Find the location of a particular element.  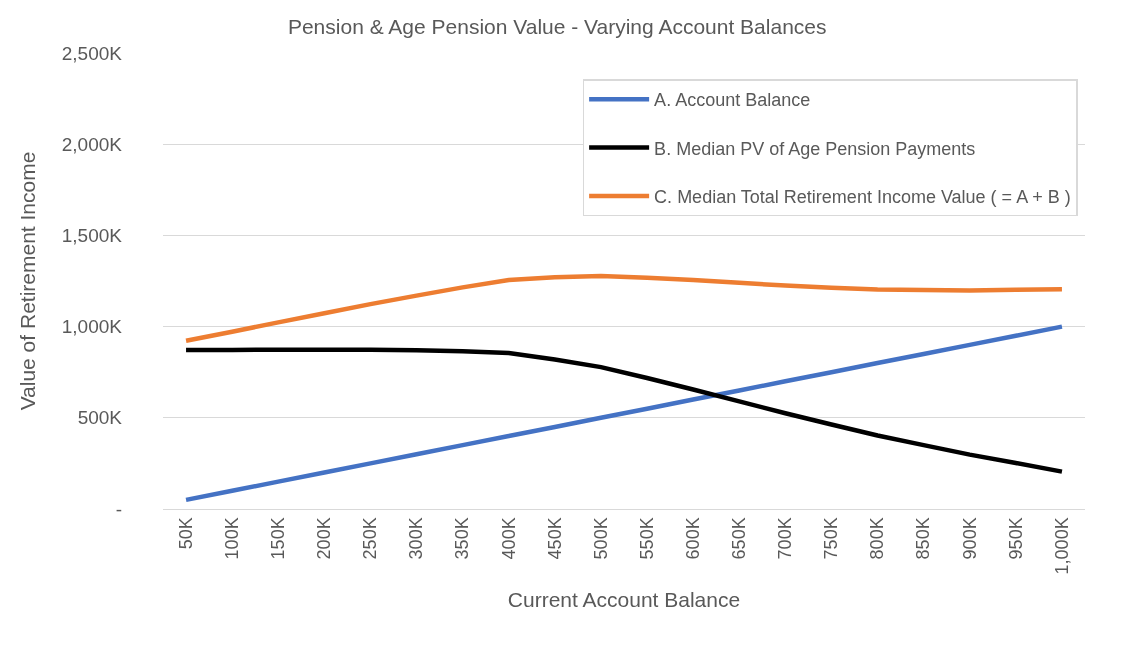

x-axis-title: Current Account Balance is located at coordinates (624, 599).